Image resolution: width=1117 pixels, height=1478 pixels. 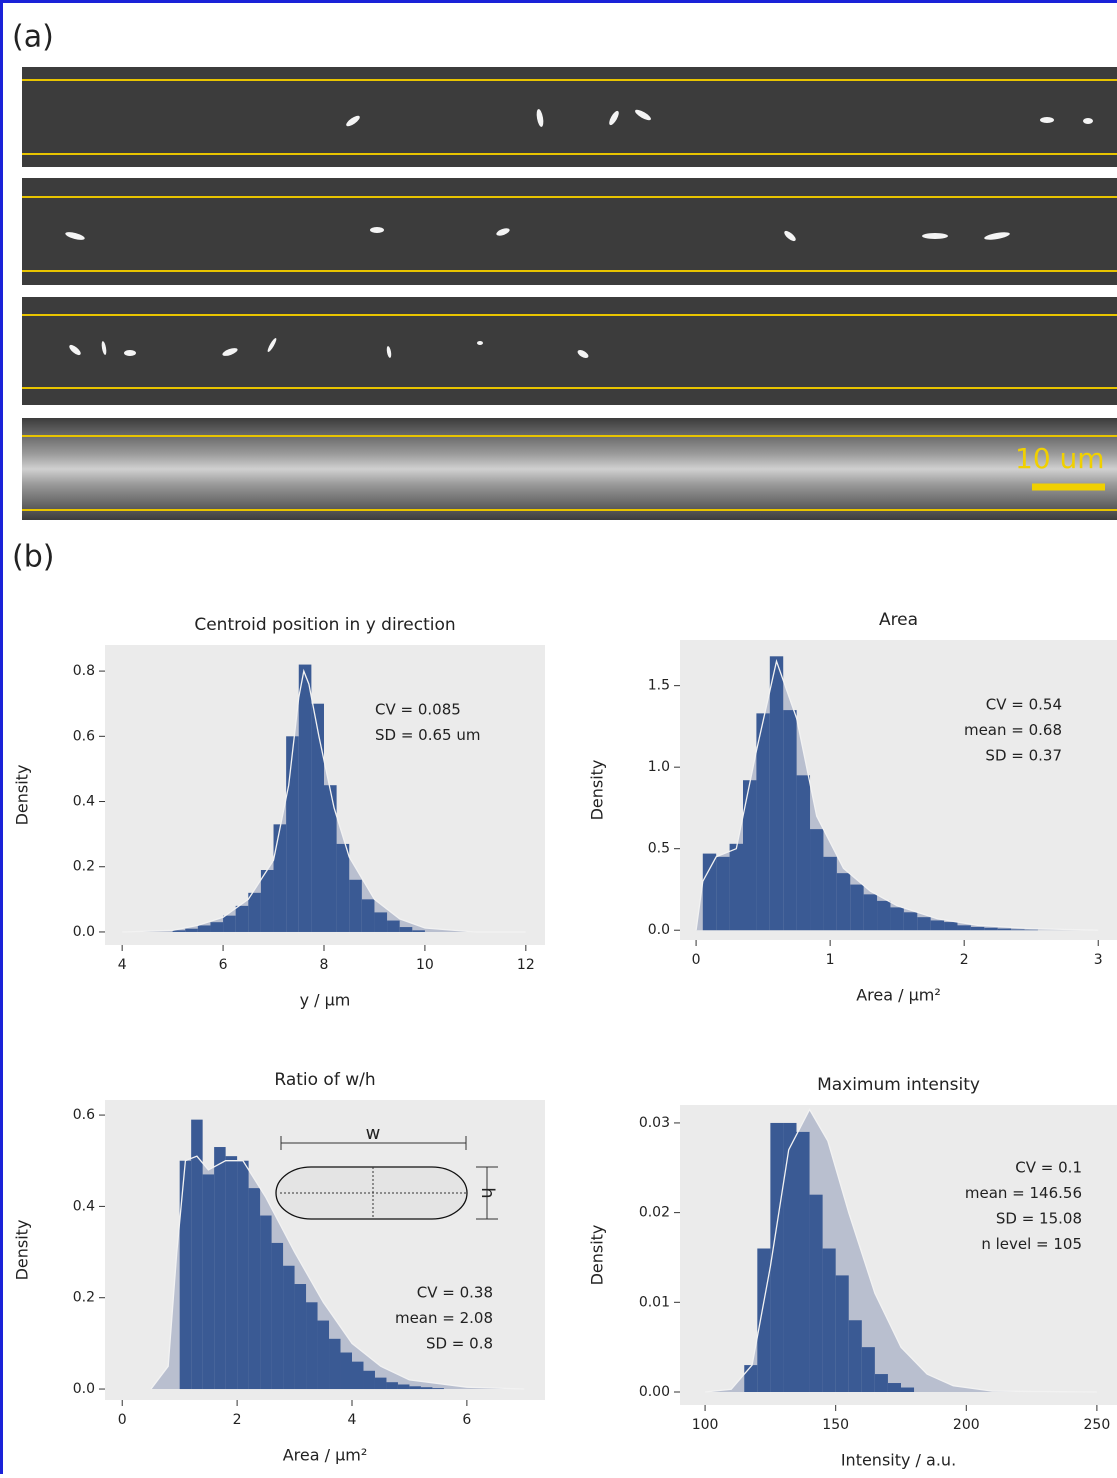 I want to click on x-tick-label: 2, so click(x=237, y=1420).